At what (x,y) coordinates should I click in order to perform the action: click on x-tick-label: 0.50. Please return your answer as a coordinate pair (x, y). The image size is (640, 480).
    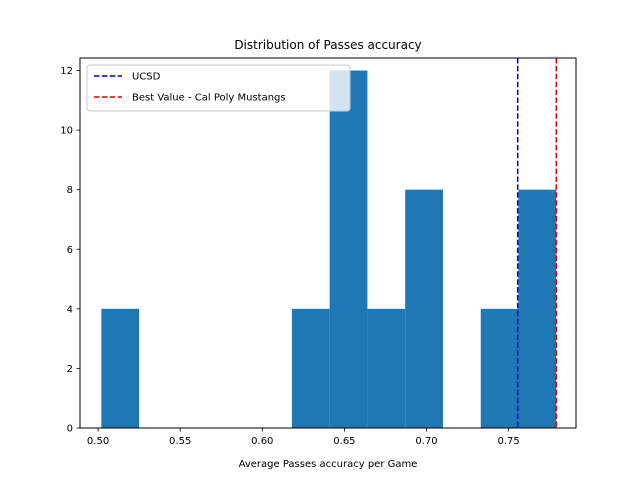
    Looking at the image, I should click on (98, 441).